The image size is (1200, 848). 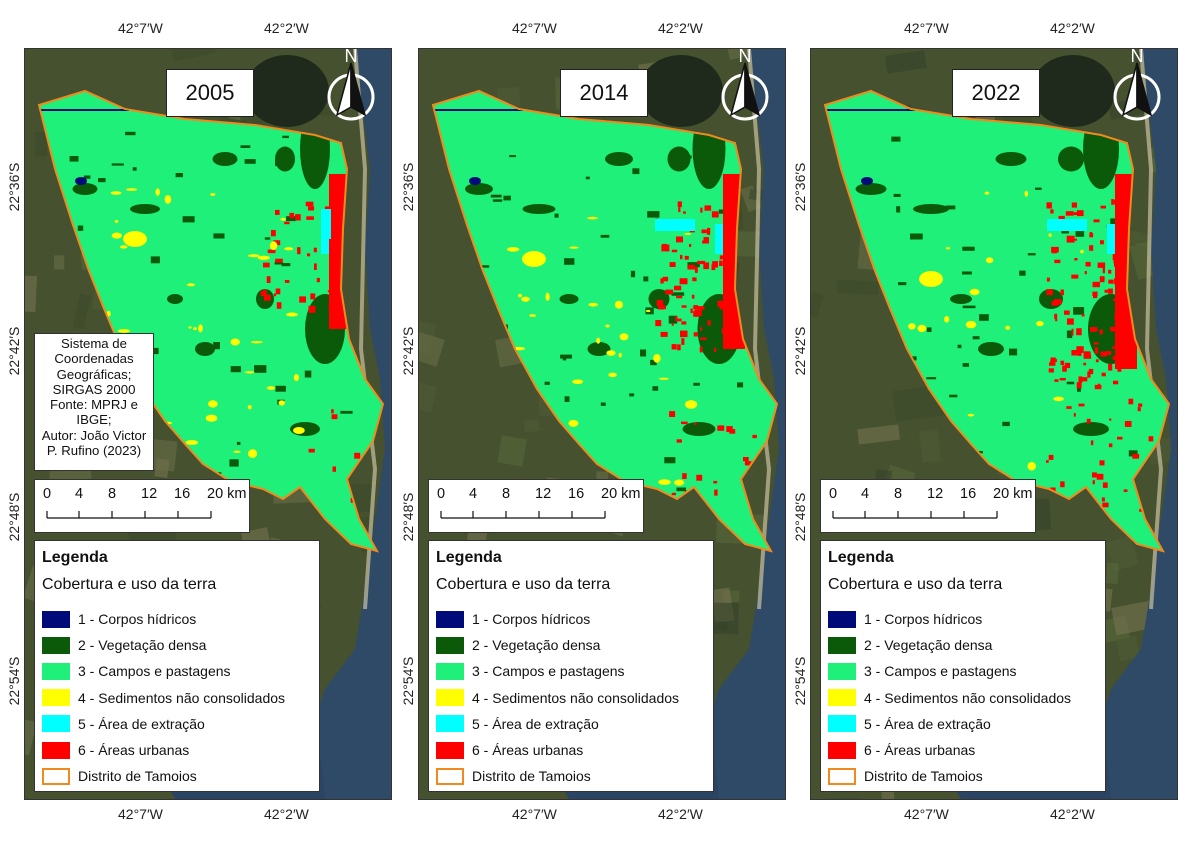 I want to click on legend-item: 1 - Corpos hídricos, so click(x=513, y=619).